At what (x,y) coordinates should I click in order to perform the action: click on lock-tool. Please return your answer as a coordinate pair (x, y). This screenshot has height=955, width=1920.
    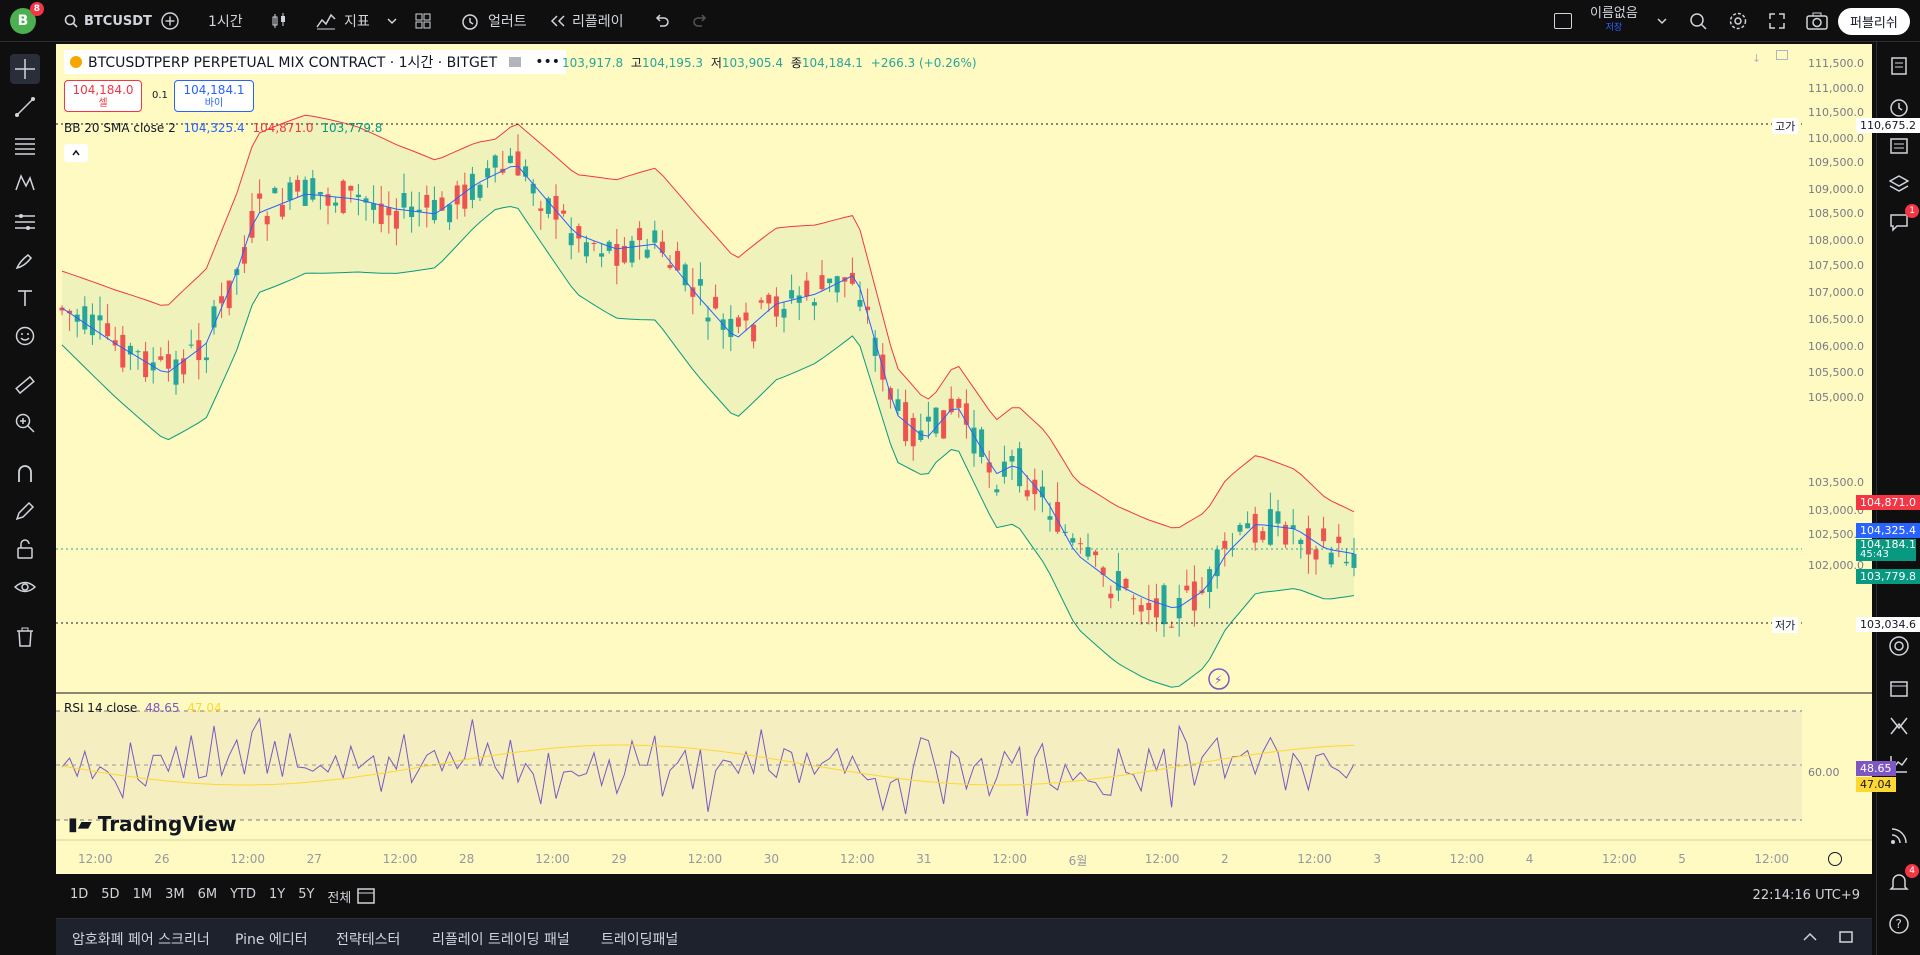
    Looking at the image, I should click on (25, 549).